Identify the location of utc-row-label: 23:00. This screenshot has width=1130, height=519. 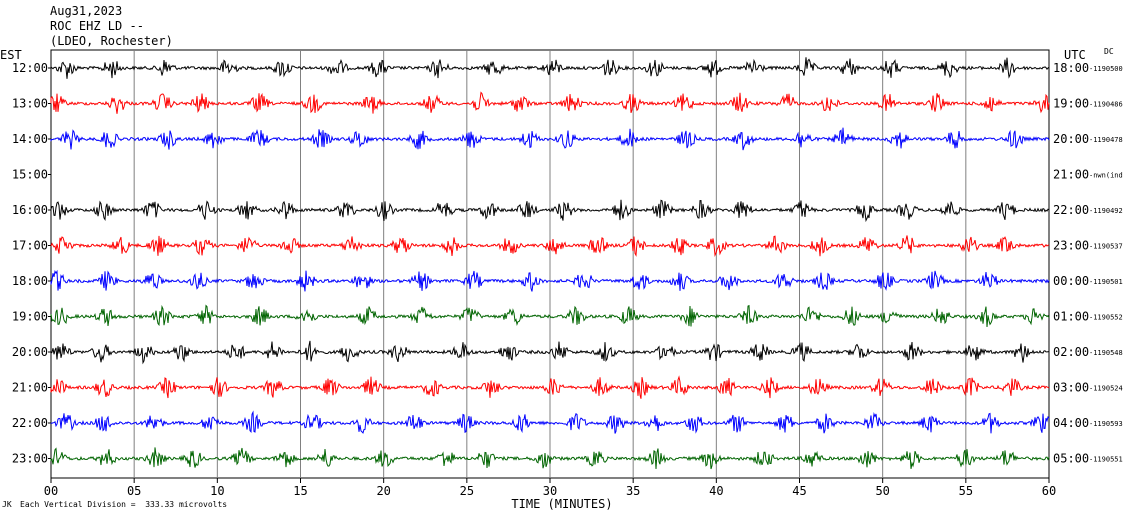
(1071, 246).